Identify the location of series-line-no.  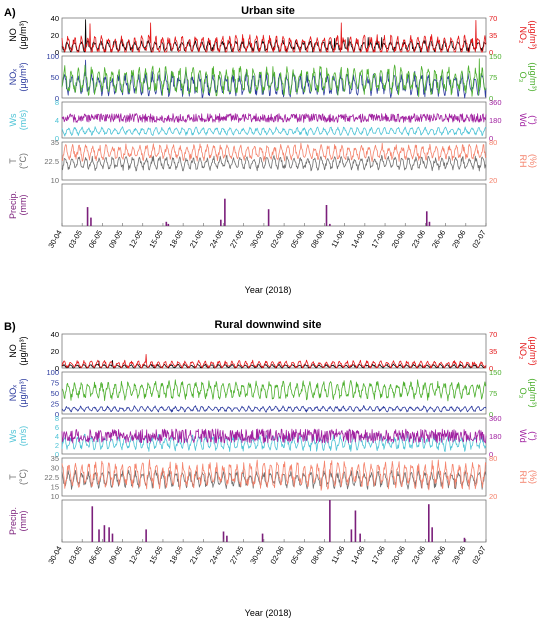
(274, 364).